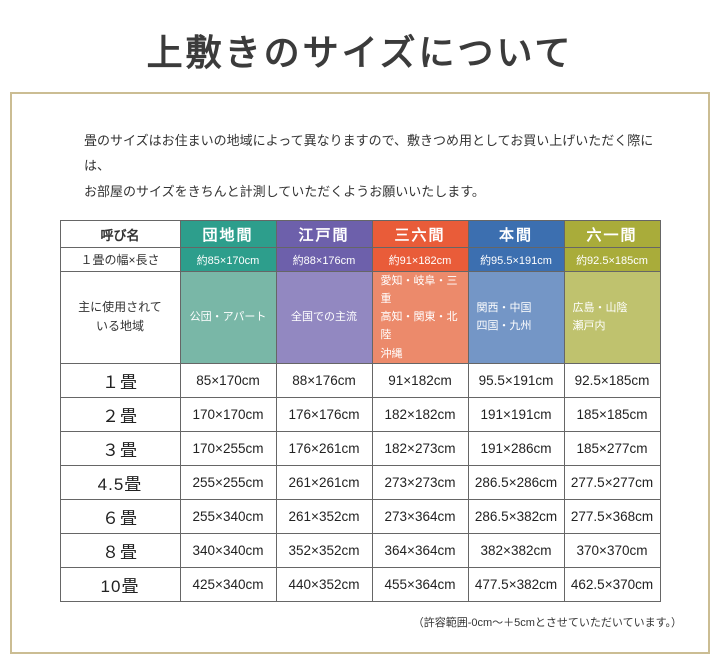 This screenshot has height=654, width=720. Describe the element at coordinates (612, 448) in the screenshot. I see `value-cell: 185×277cm` at that location.